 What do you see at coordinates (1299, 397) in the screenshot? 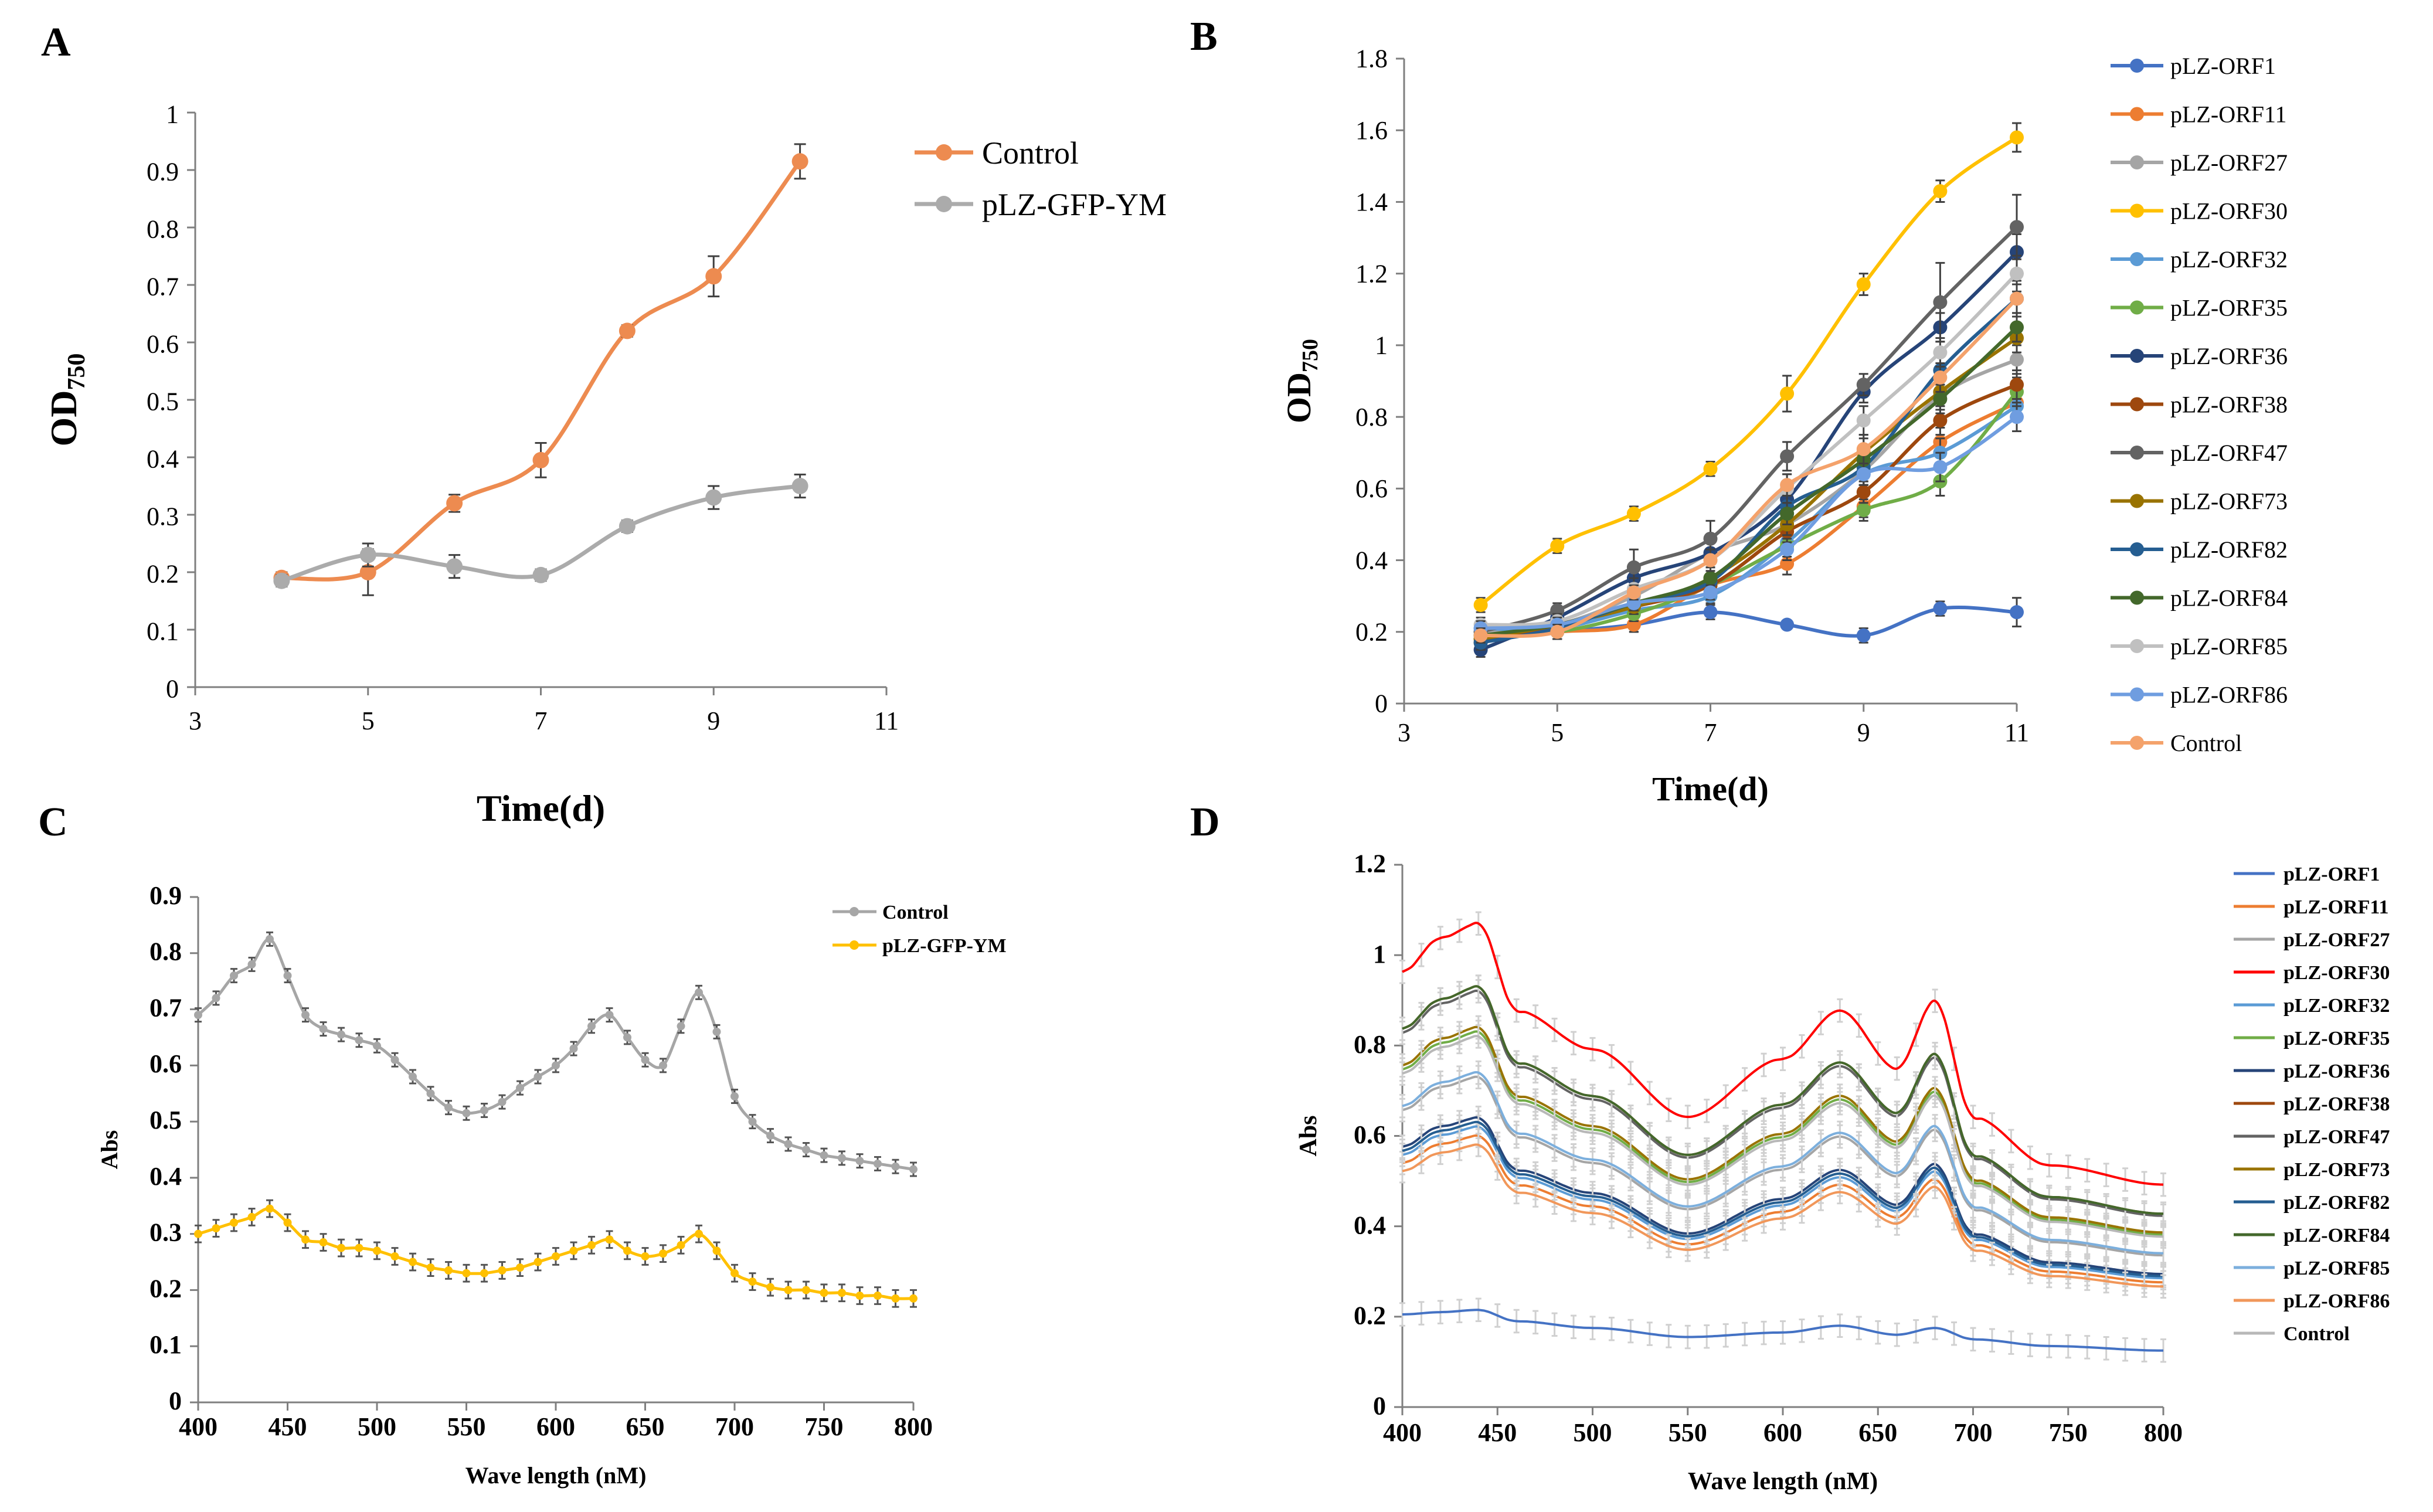
I see `panel-b-y-axis-title-main: OD` at bounding box center [1299, 397].